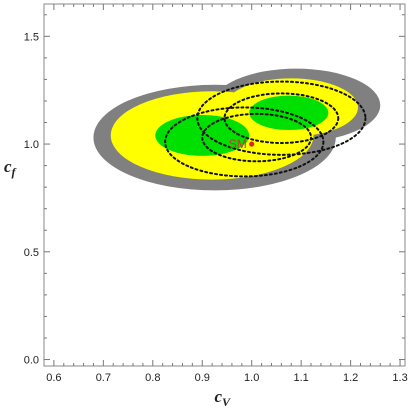 The height and width of the screenshot is (410, 409). What do you see at coordinates (202, 378) in the screenshot?
I see `x-tick-label-3: 0.9` at bounding box center [202, 378].